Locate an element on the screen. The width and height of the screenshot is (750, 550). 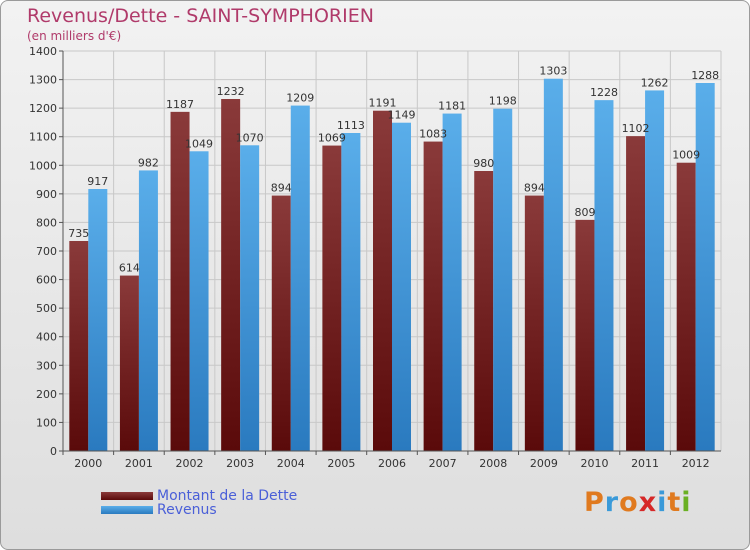
proxiti-logo: Proxiti is located at coordinates (638, 502).